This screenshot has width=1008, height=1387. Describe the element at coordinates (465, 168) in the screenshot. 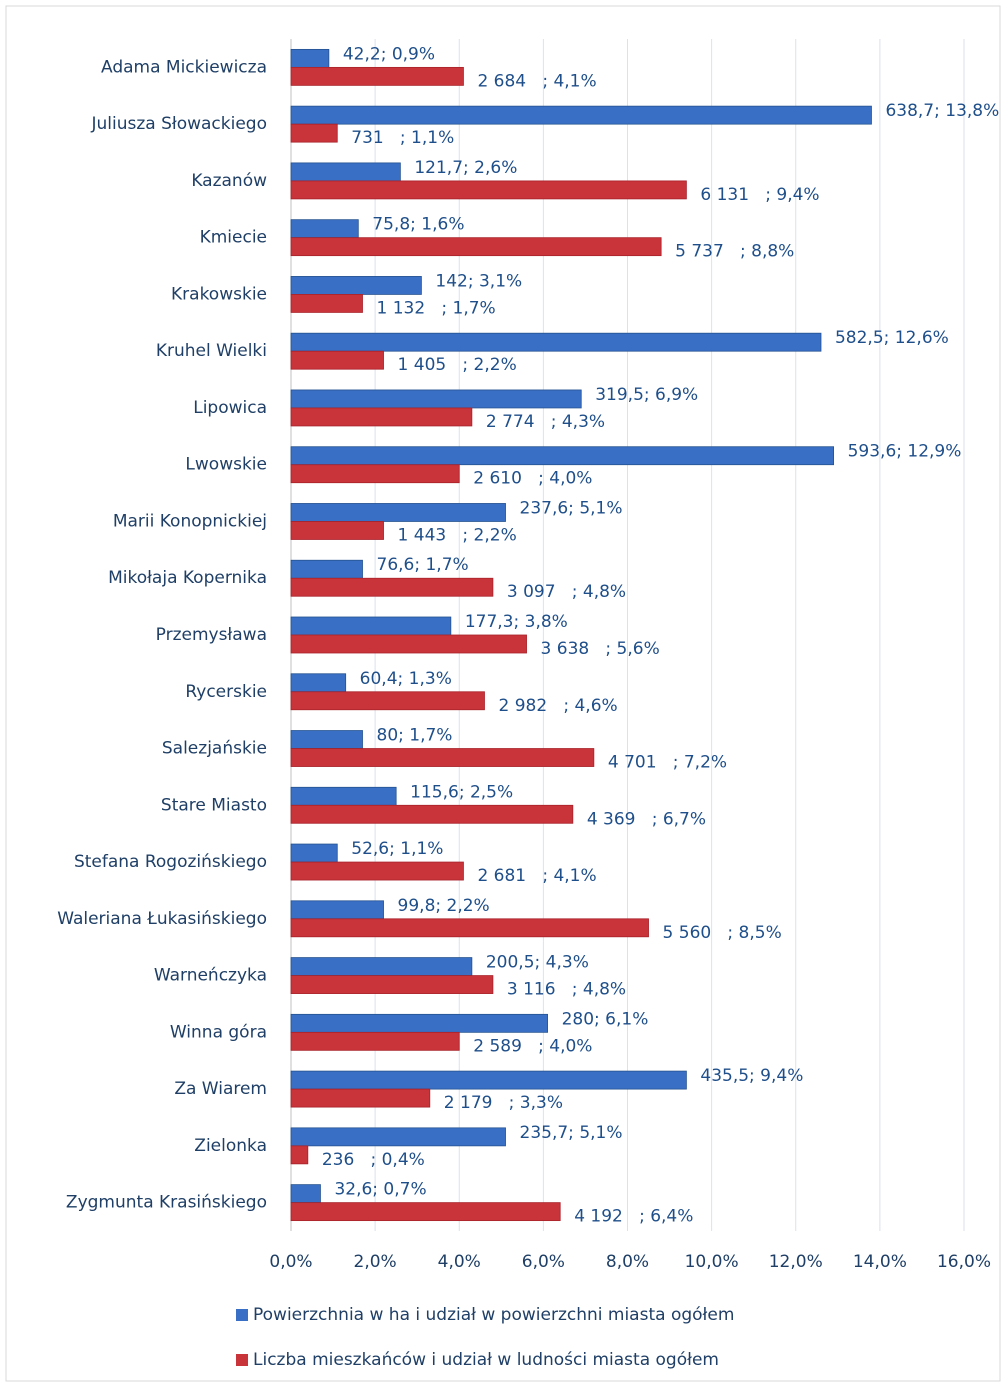

I see `data-label: 121,7; 2,6%` at that location.